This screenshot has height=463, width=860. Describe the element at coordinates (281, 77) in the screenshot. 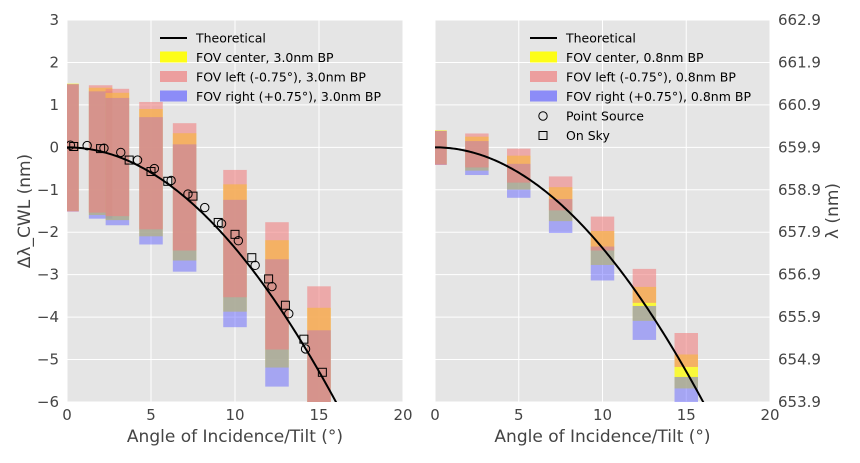

I see `legend-label: FOV left (-0.75°), 3.0nm BP` at that location.